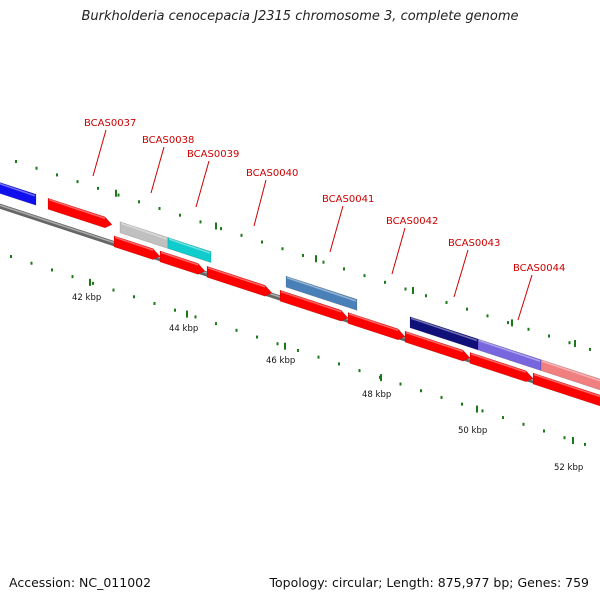 This screenshot has height=600, width=600. Describe the element at coordinates (373, 322) in the screenshot. I see `gene-inner-5-highlight` at that location.